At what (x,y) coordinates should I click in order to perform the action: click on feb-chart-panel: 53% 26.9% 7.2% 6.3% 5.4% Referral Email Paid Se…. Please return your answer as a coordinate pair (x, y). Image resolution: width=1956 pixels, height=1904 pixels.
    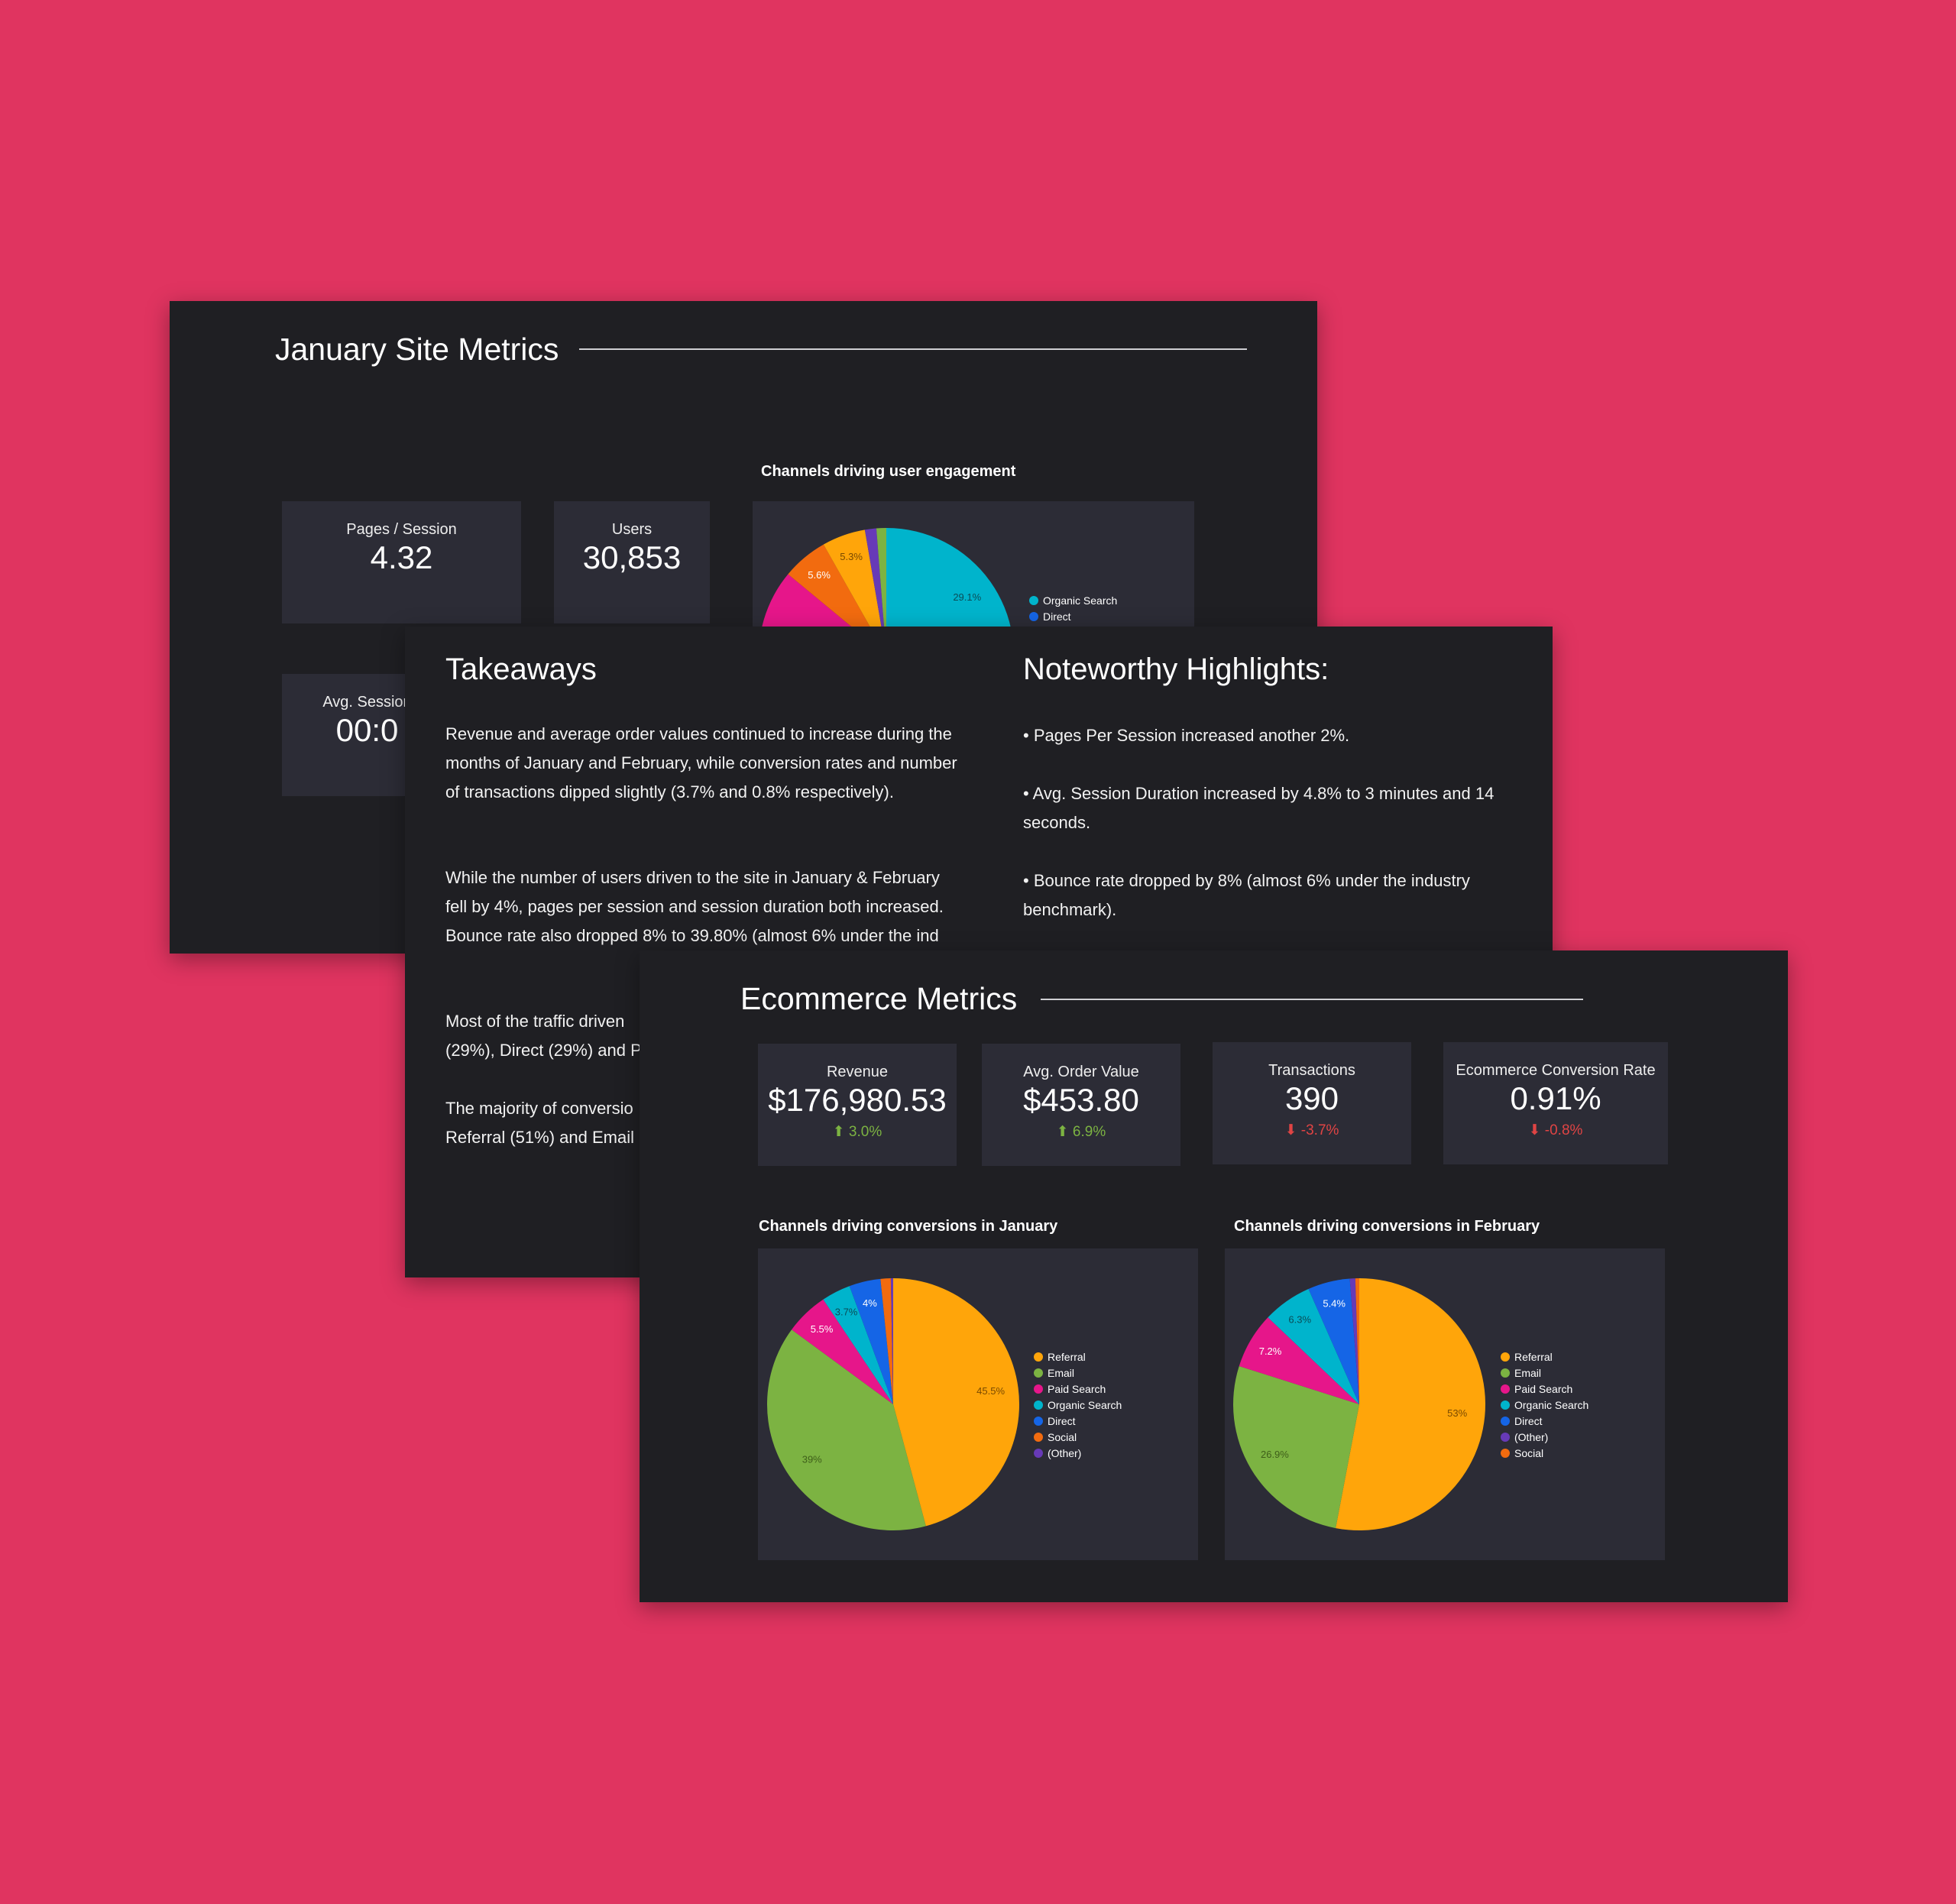
    Looking at the image, I should click on (1445, 1404).